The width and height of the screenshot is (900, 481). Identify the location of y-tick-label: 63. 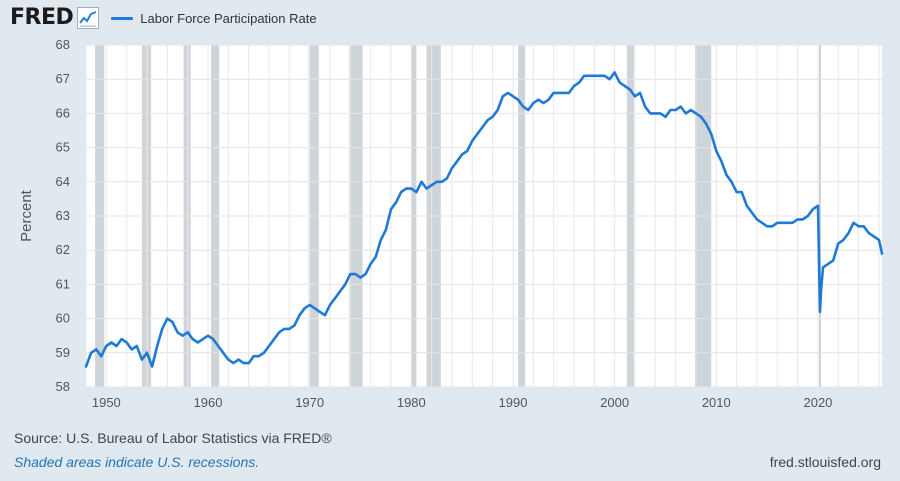
(63, 215).